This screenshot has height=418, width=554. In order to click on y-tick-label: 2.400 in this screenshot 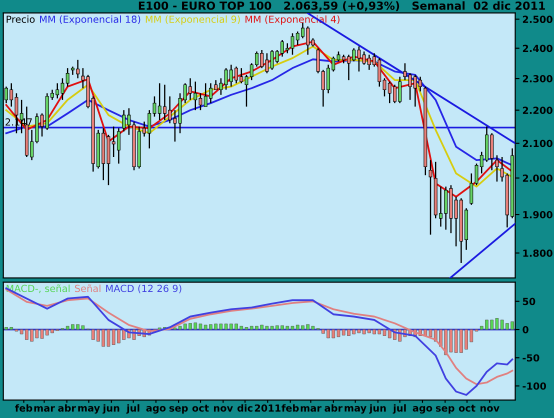, I will do `click(537, 48)`.